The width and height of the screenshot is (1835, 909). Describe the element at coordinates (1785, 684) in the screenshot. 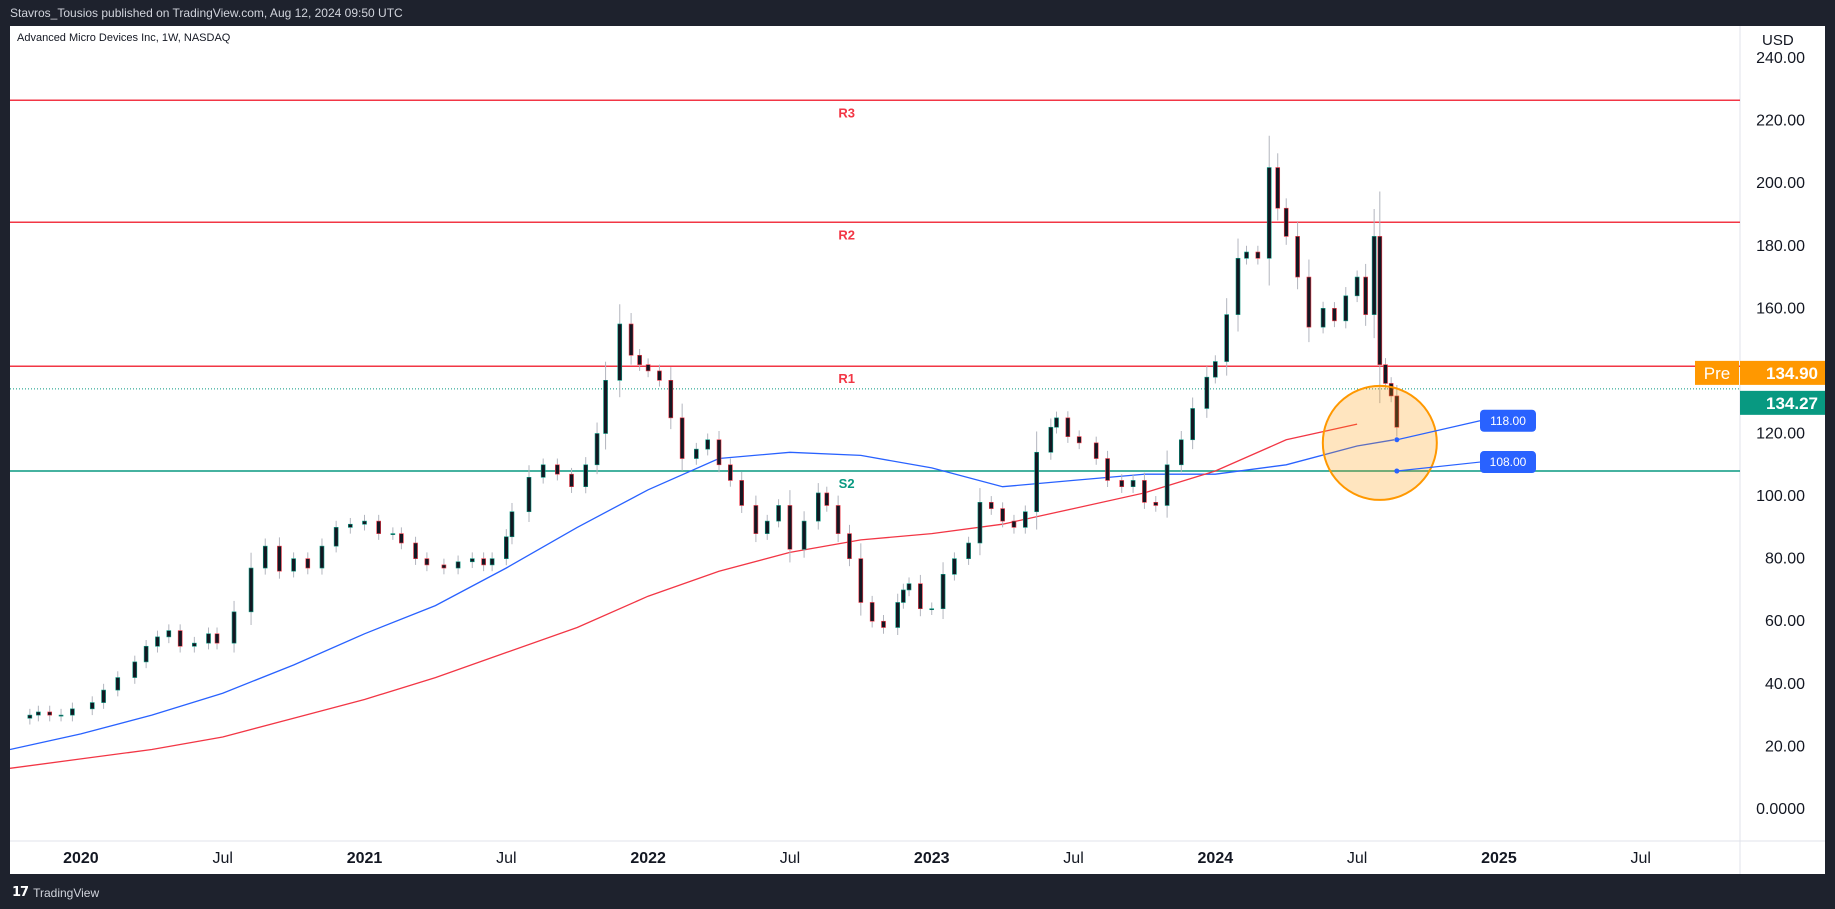

I see `y-tick-label: 40.00` at that location.